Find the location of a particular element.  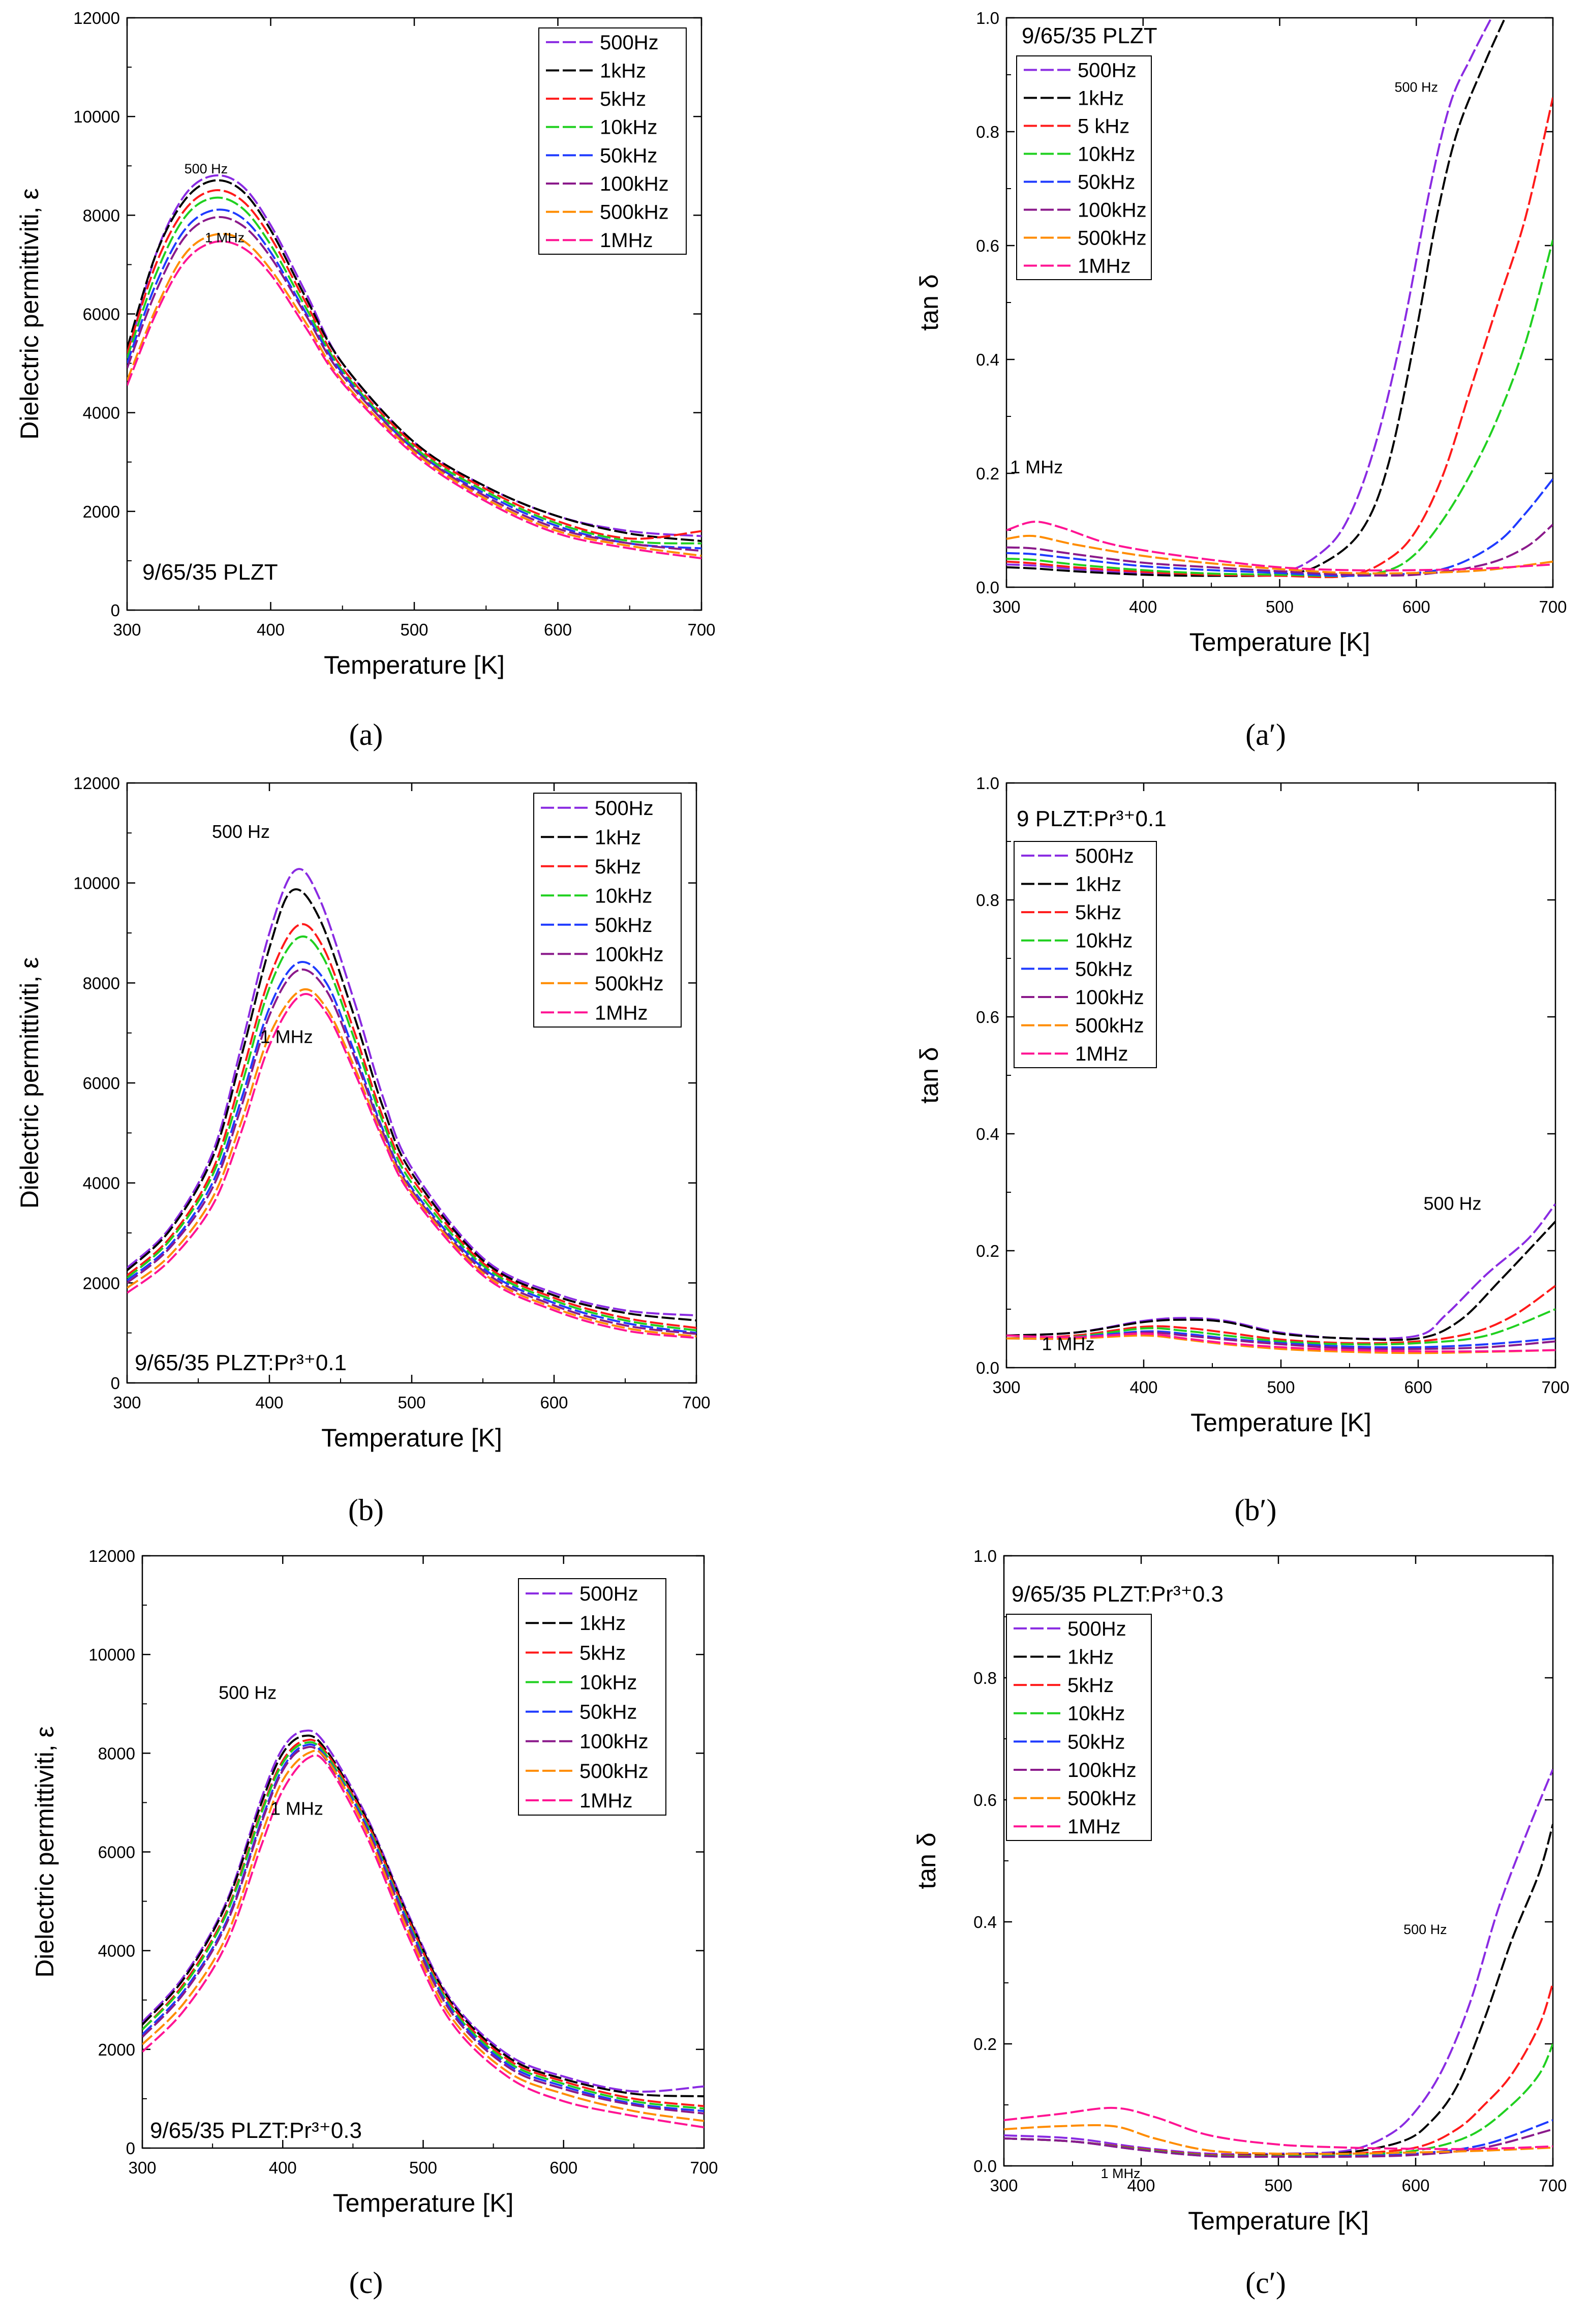

y-tick-label: 0 is located at coordinates (130, 2148).